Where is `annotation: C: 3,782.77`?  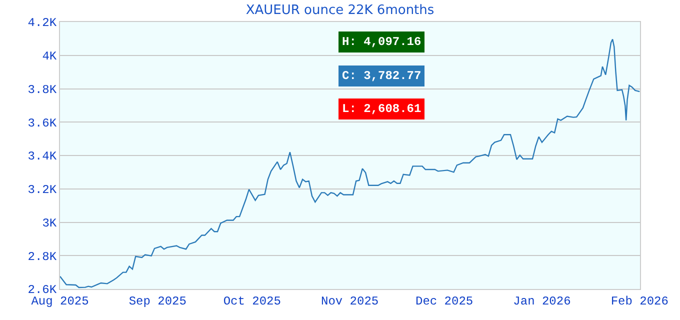 annotation: C: 3,782.77 is located at coordinates (382, 76).